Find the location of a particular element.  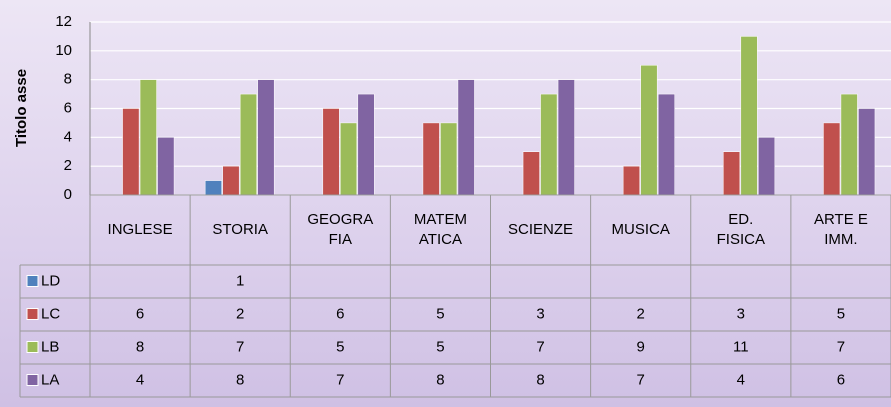

x-tick-label: INGLESE is located at coordinates (140, 229).